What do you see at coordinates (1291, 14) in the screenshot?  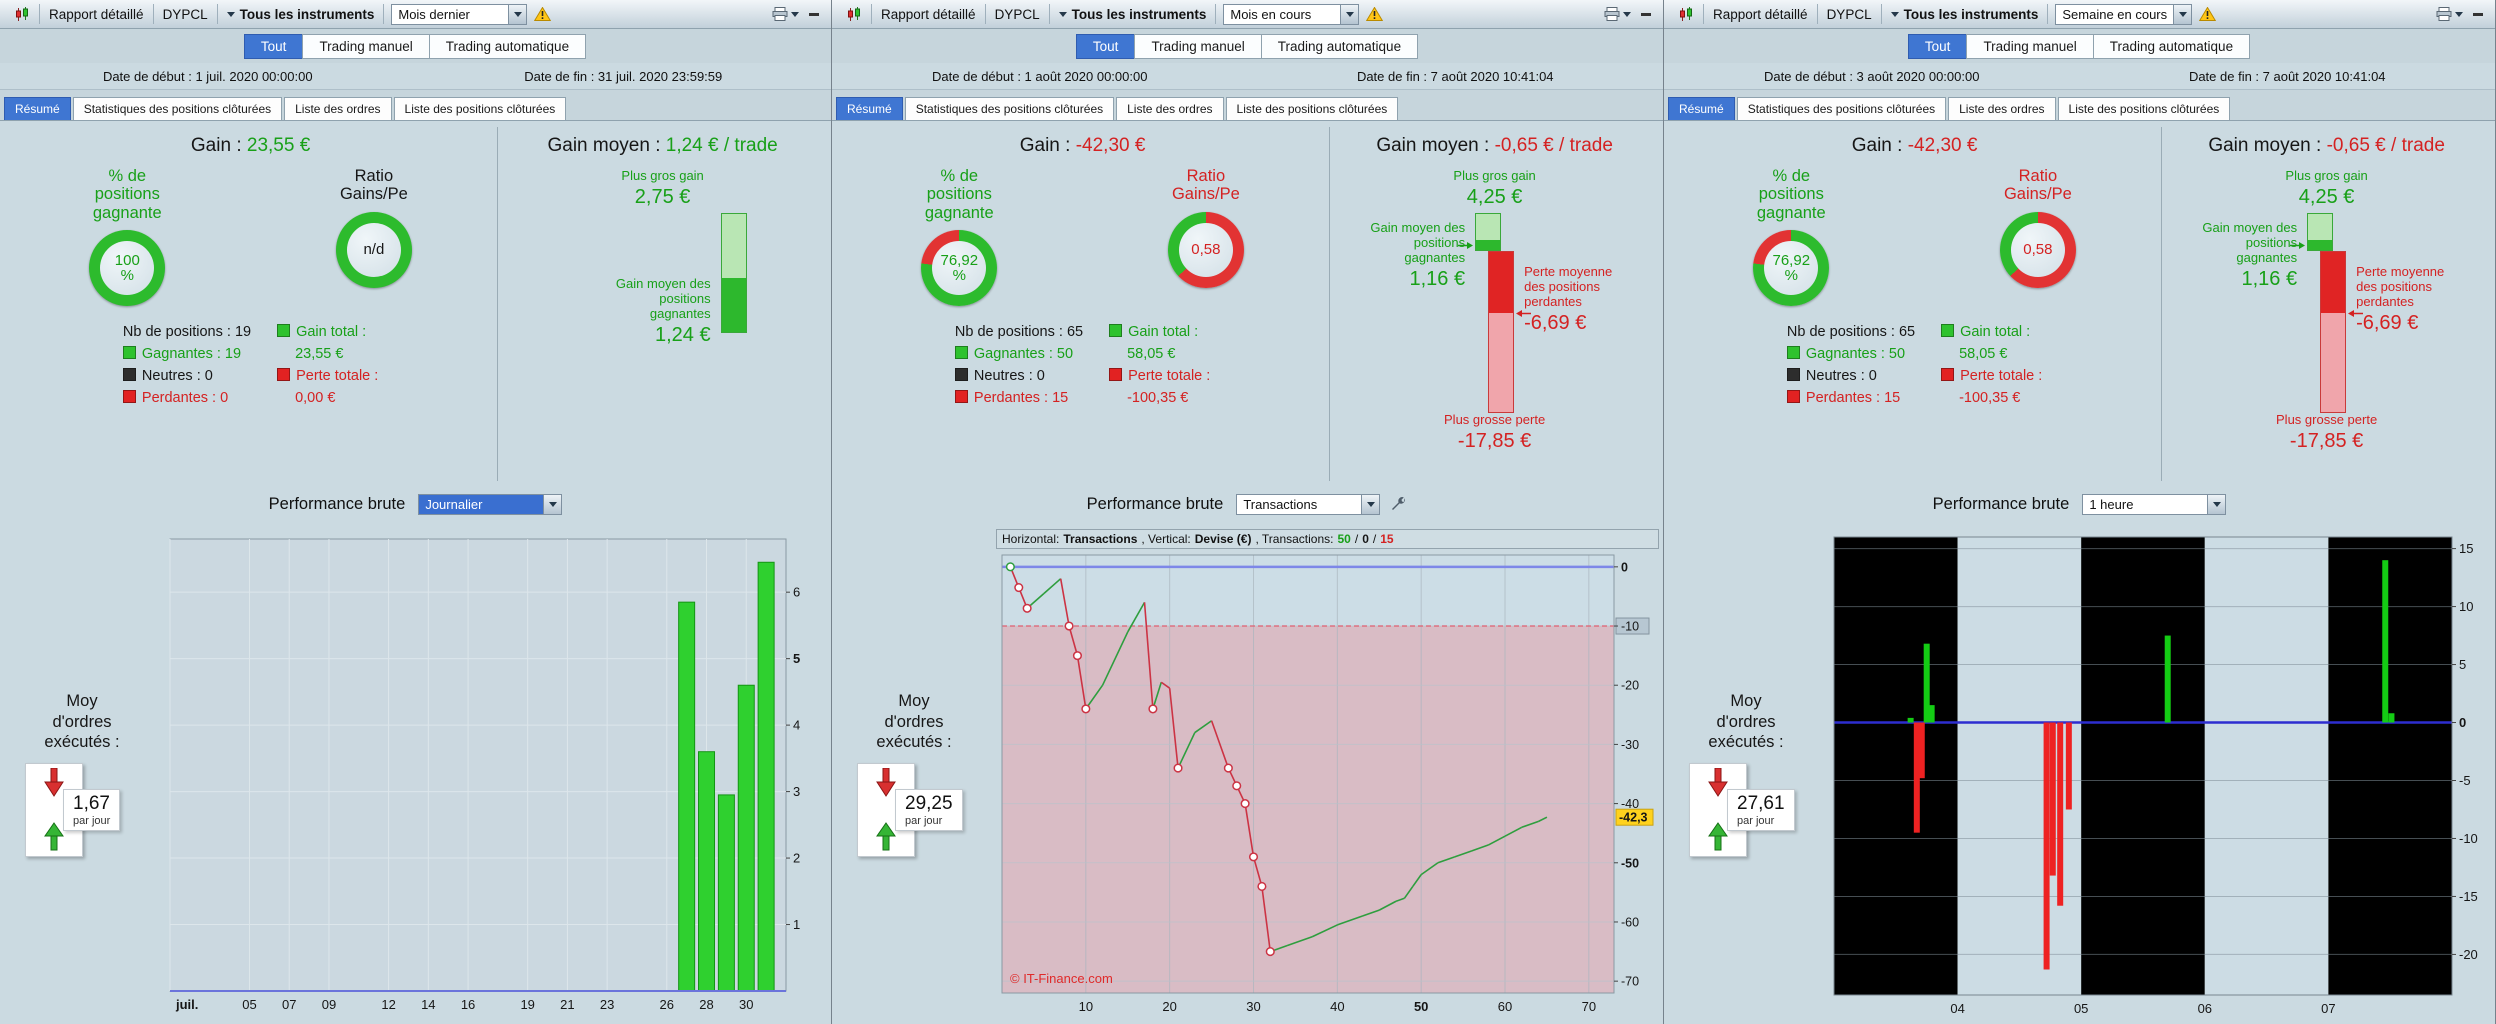 I see `period-select: Mois en cours` at bounding box center [1291, 14].